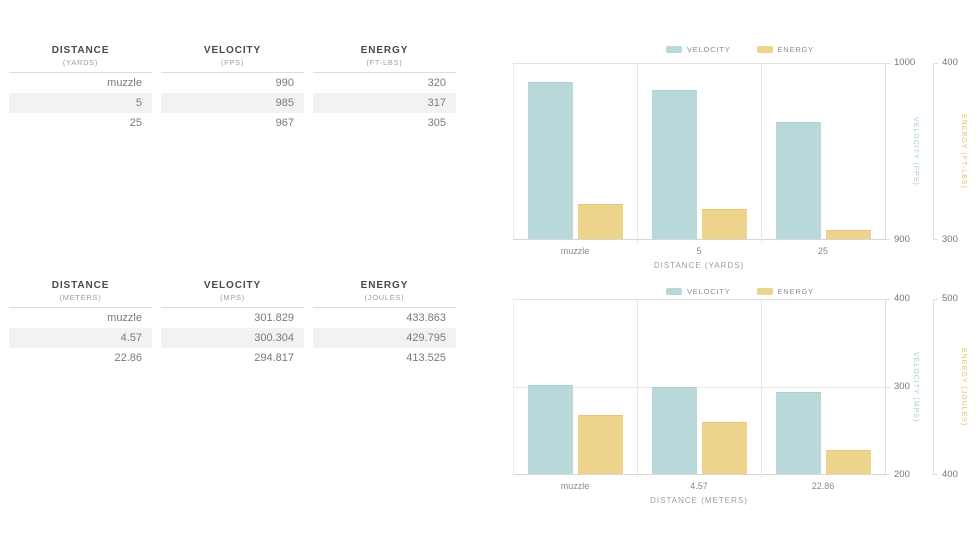 The image size is (978, 550). I want to click on column-header-velocity: VELOCITY (FPS), so click(232, 59).